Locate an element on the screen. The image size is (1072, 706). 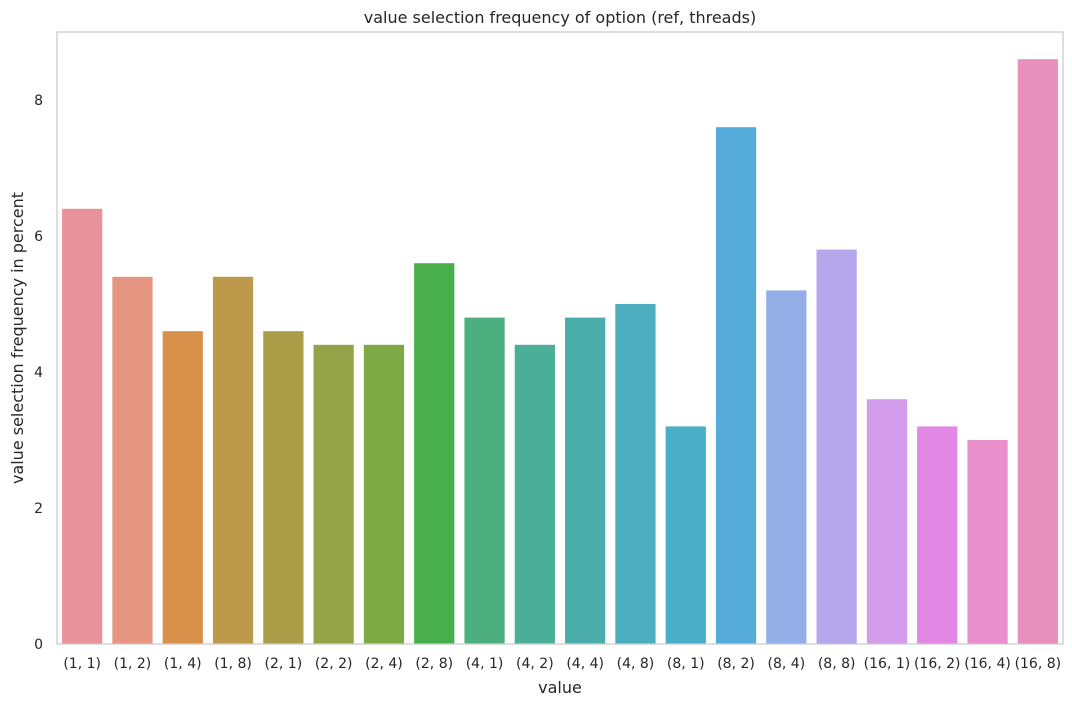
y-tick-label: 4 is located at coordinates (38, 373).